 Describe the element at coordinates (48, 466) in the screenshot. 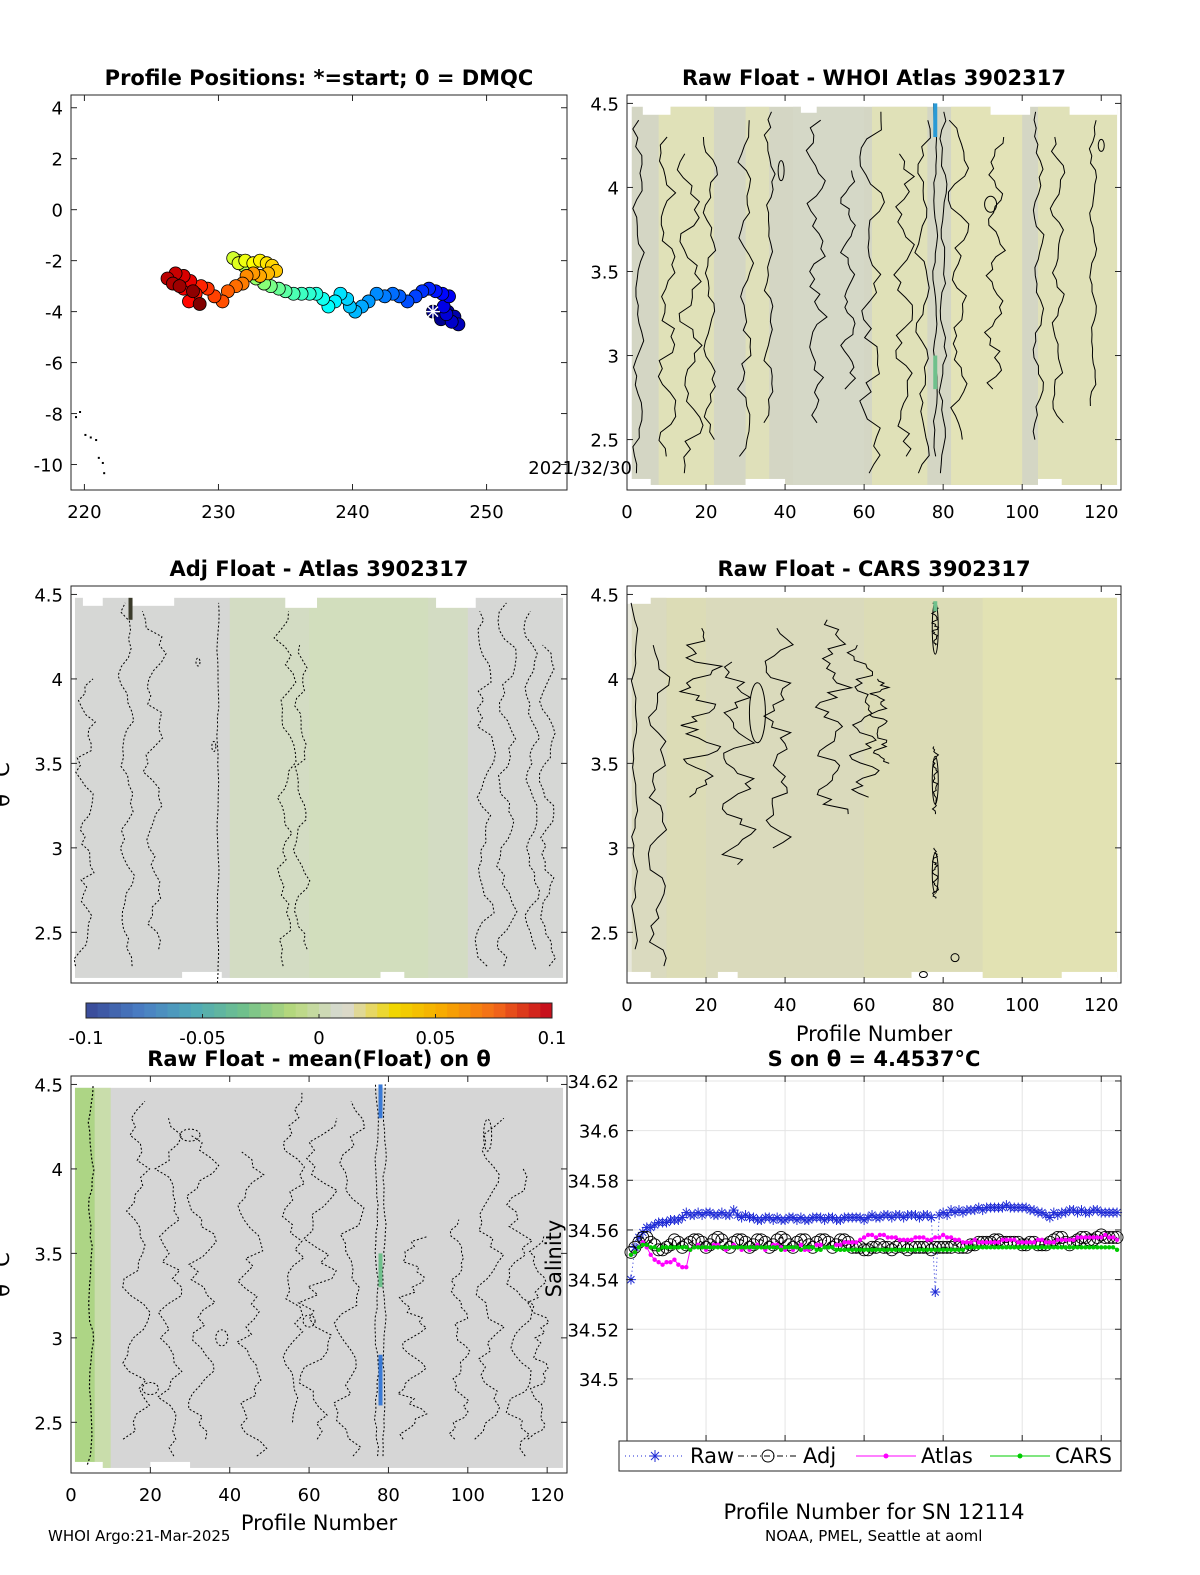

I see `y-tick-label: -10` at that location.